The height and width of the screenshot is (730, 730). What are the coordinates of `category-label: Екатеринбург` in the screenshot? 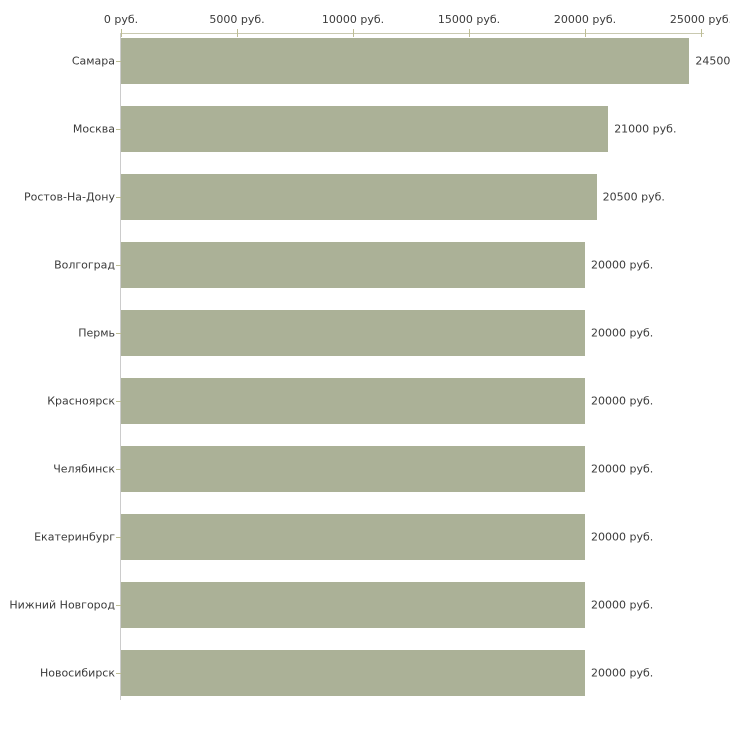 It's located at (74, 537).